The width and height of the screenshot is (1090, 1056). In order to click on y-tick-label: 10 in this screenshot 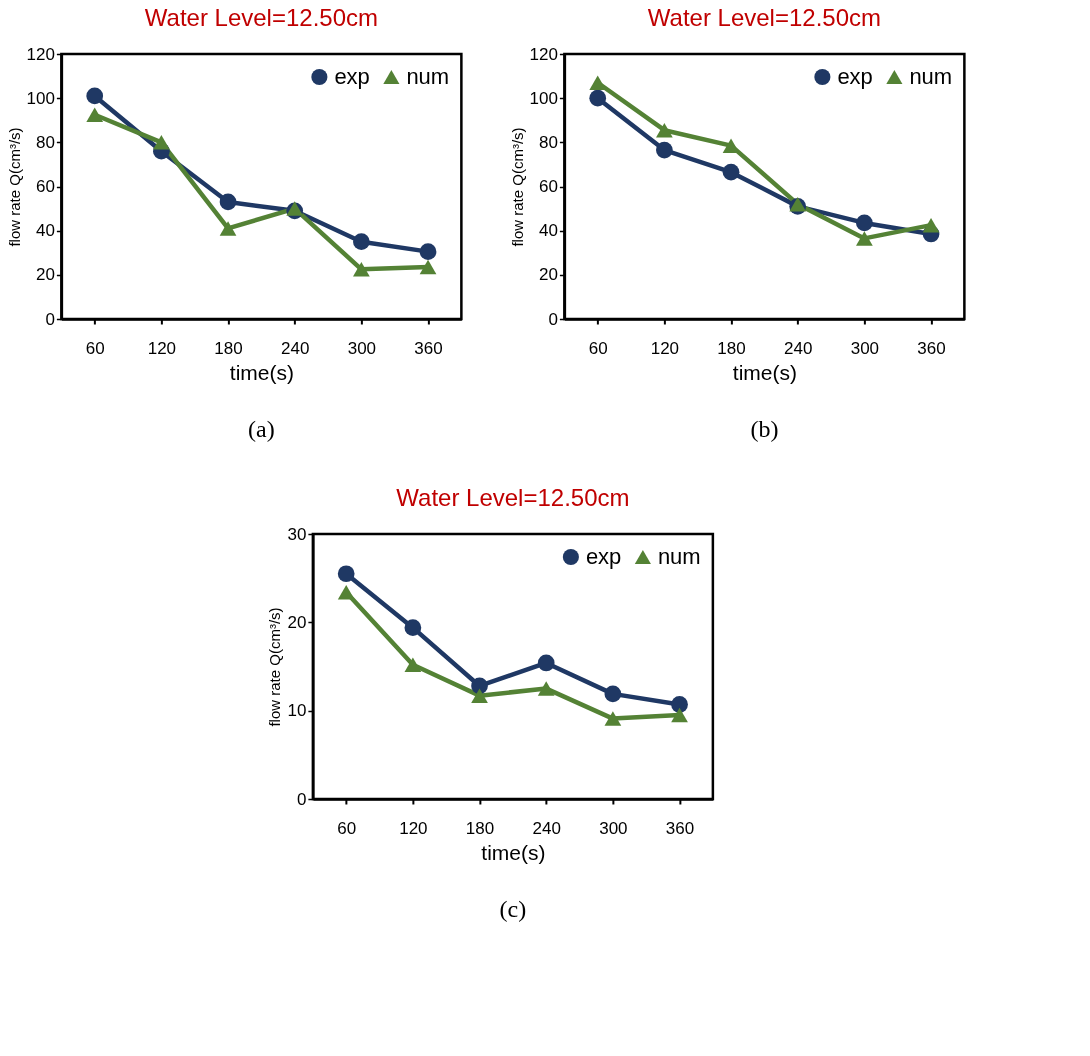, I will do `click(297, 711)`.